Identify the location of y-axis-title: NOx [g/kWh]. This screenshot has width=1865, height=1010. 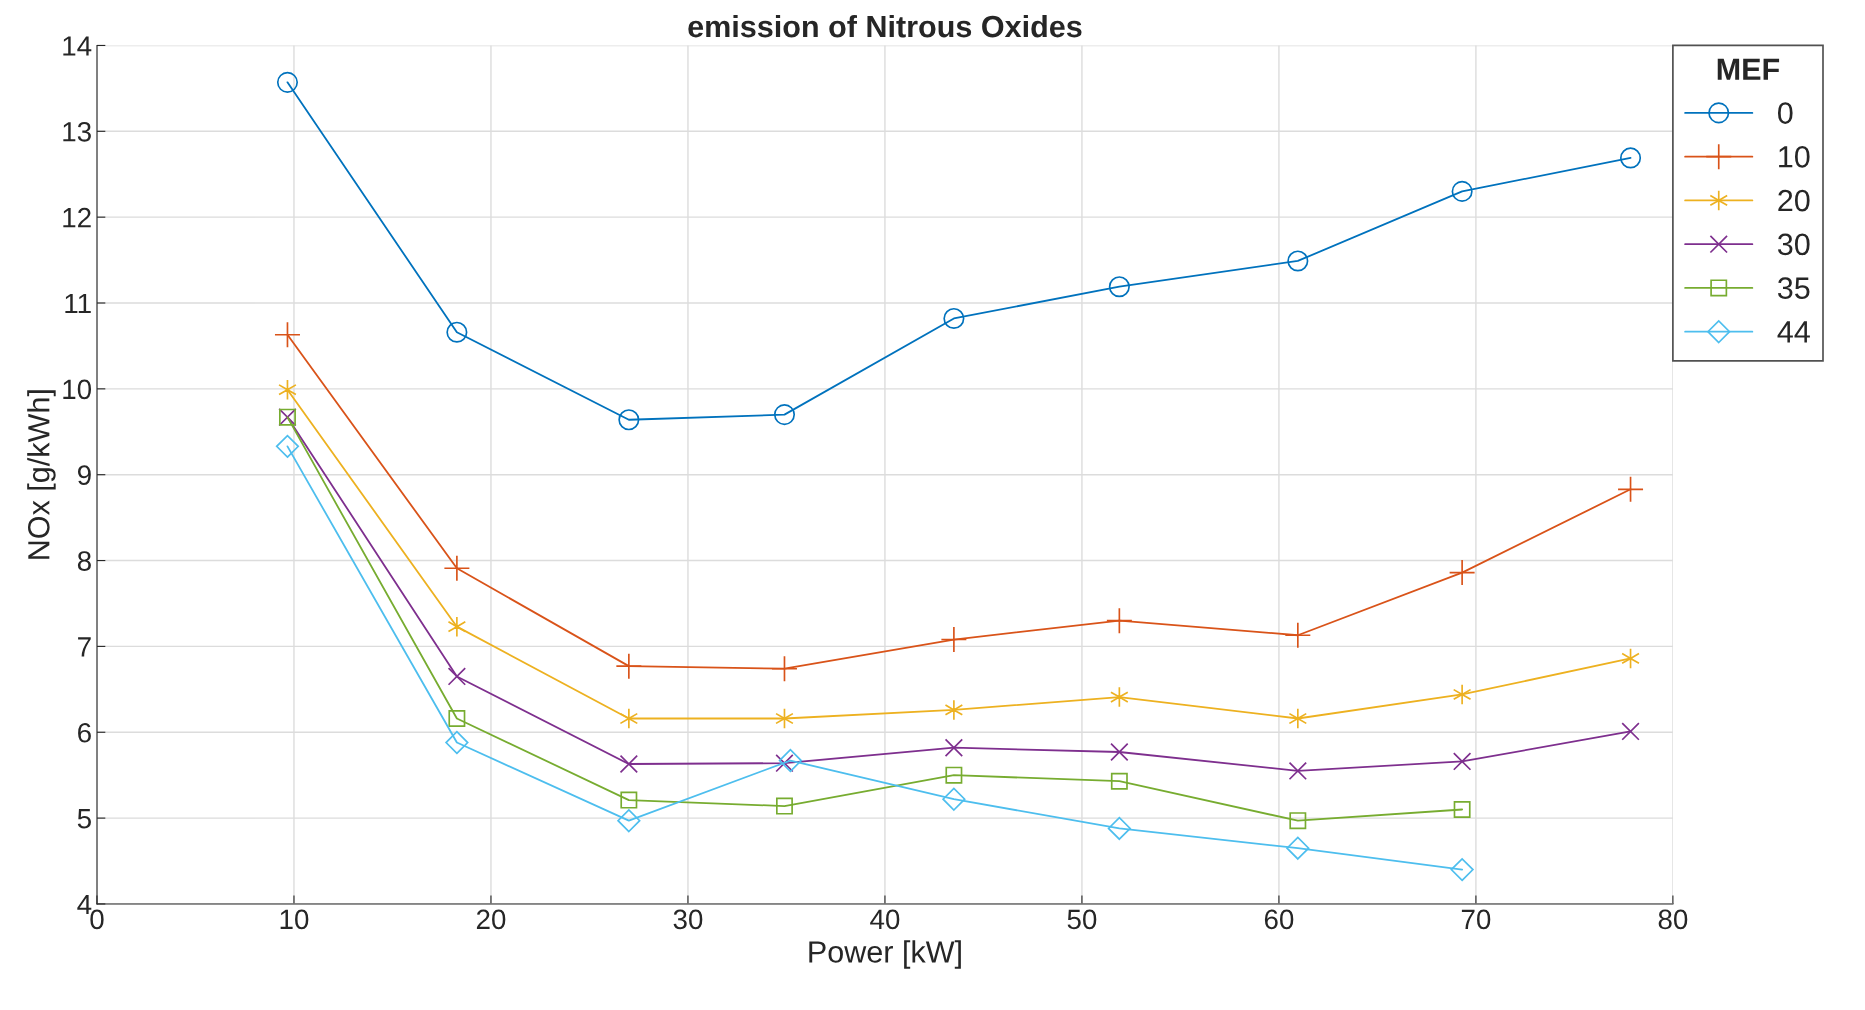
(41, 474).